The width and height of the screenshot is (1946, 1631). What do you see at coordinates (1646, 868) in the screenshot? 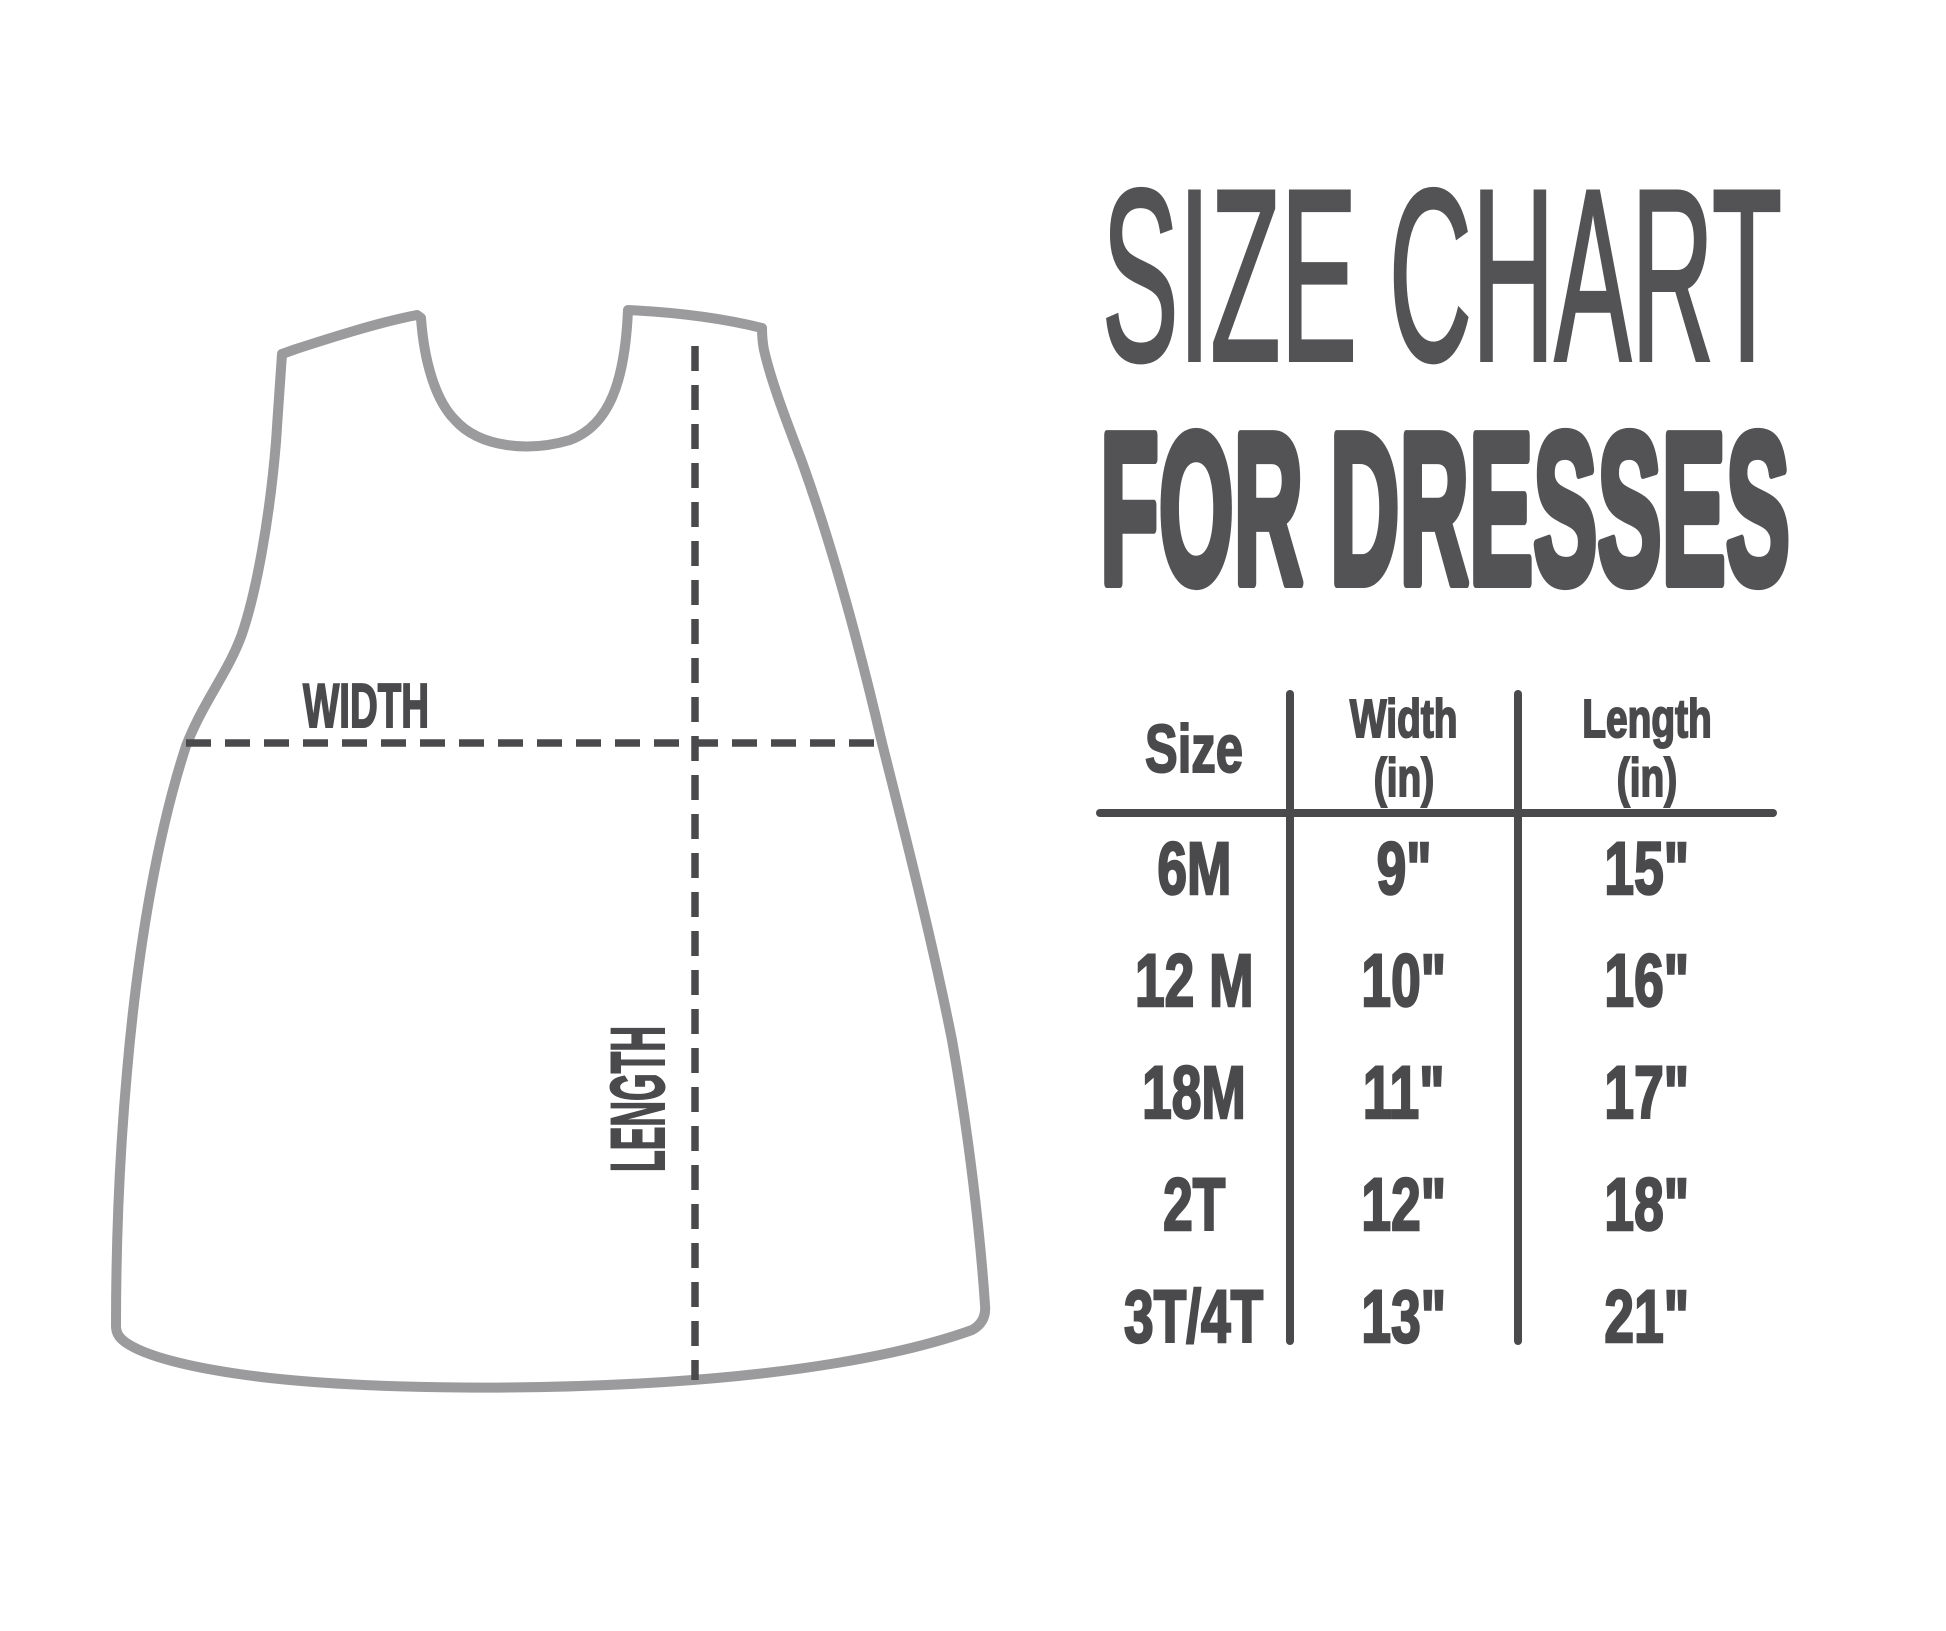
I see `length-value: 15"` at bounding box center [1646, 868].